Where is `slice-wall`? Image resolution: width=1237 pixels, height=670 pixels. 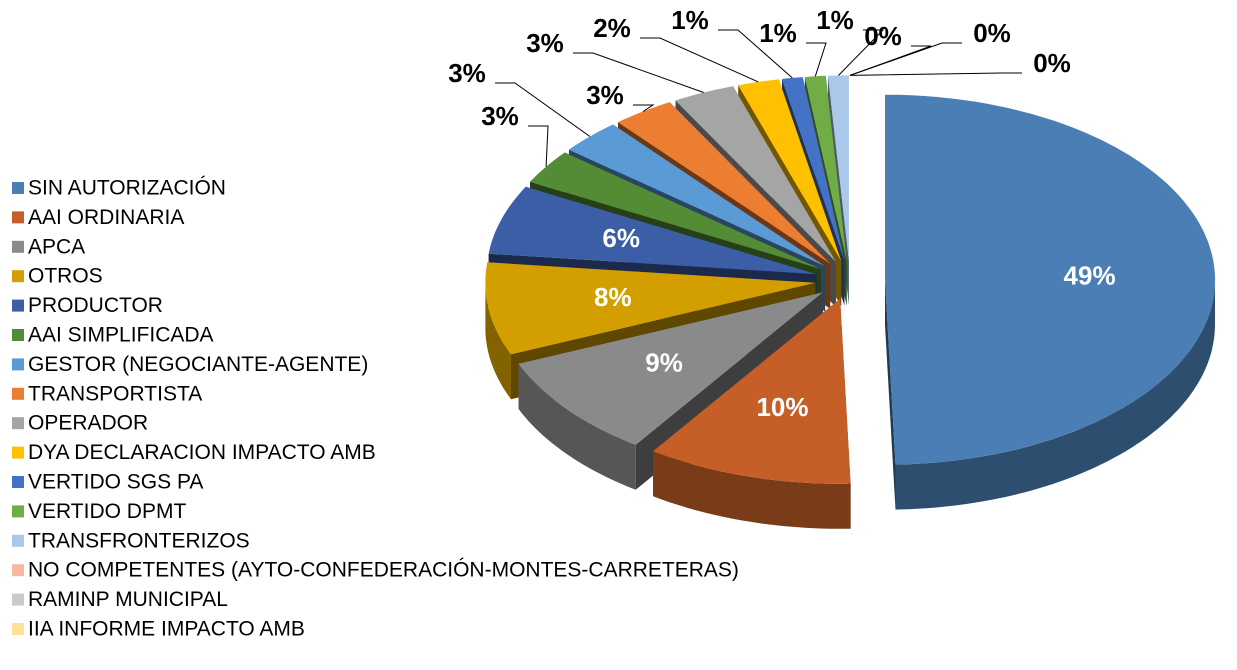 slice-wall is located at coordinates (890, 394).